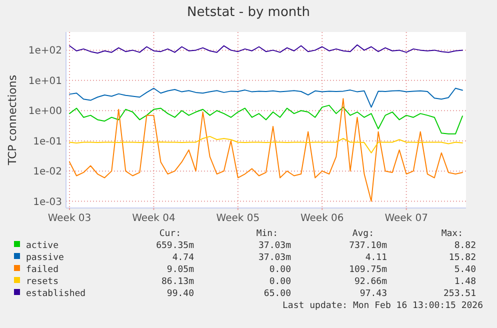 The image size is (497, 328). I want to click on legend-label: established, so click(56, 294).